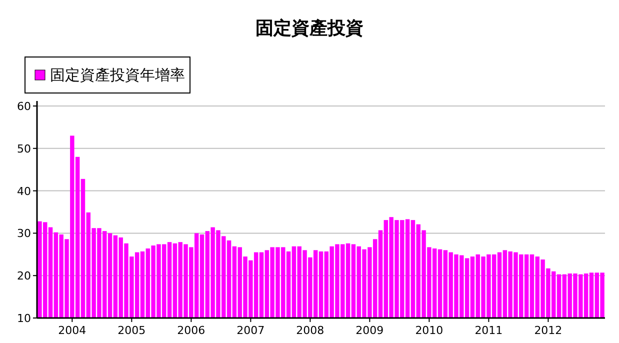  What do you see at coordinates (310, 28) in the screenshot?
I see `chart-title: 固定資產投資` at bounding box center [310, 28].